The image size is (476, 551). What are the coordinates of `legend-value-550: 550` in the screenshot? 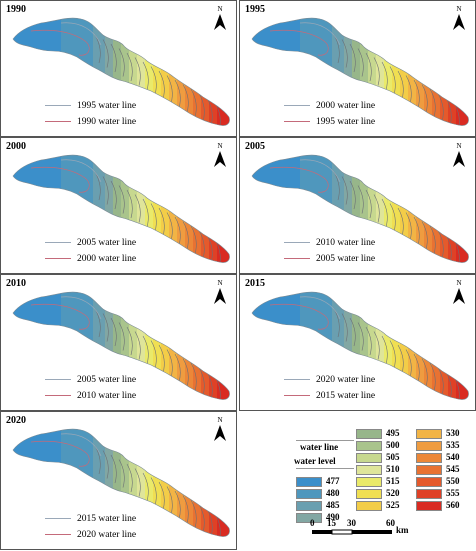 It's located at (453, 481).